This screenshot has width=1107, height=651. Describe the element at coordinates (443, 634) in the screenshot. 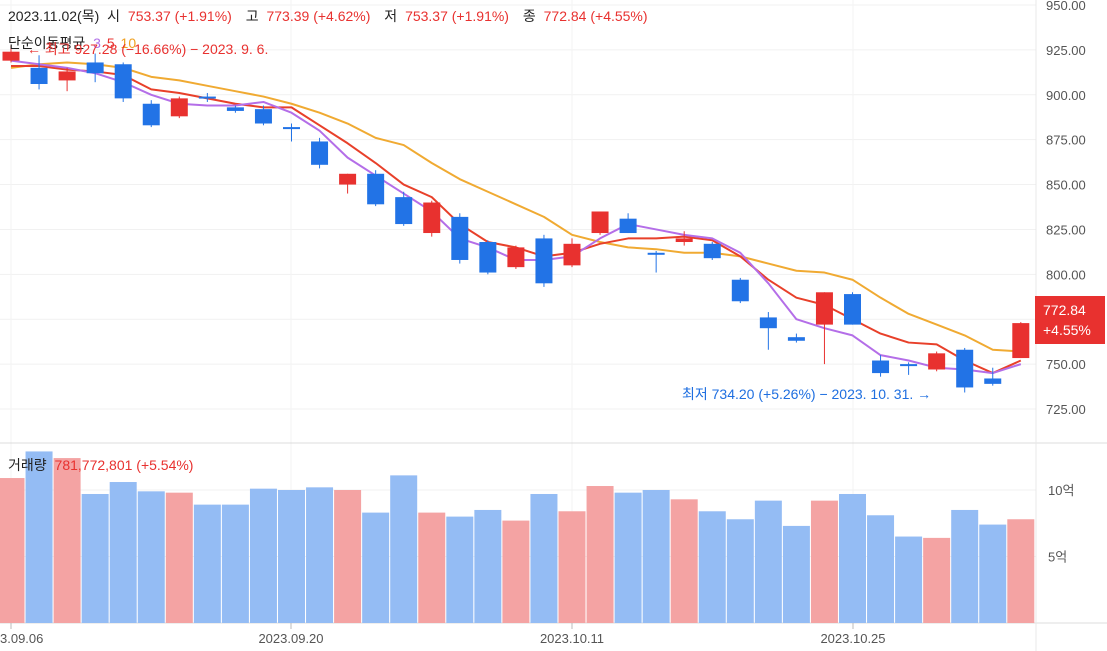

I see `date-axis: 3.09.06 2023.09.20 2023.10.11 2023.10.25` at that location.